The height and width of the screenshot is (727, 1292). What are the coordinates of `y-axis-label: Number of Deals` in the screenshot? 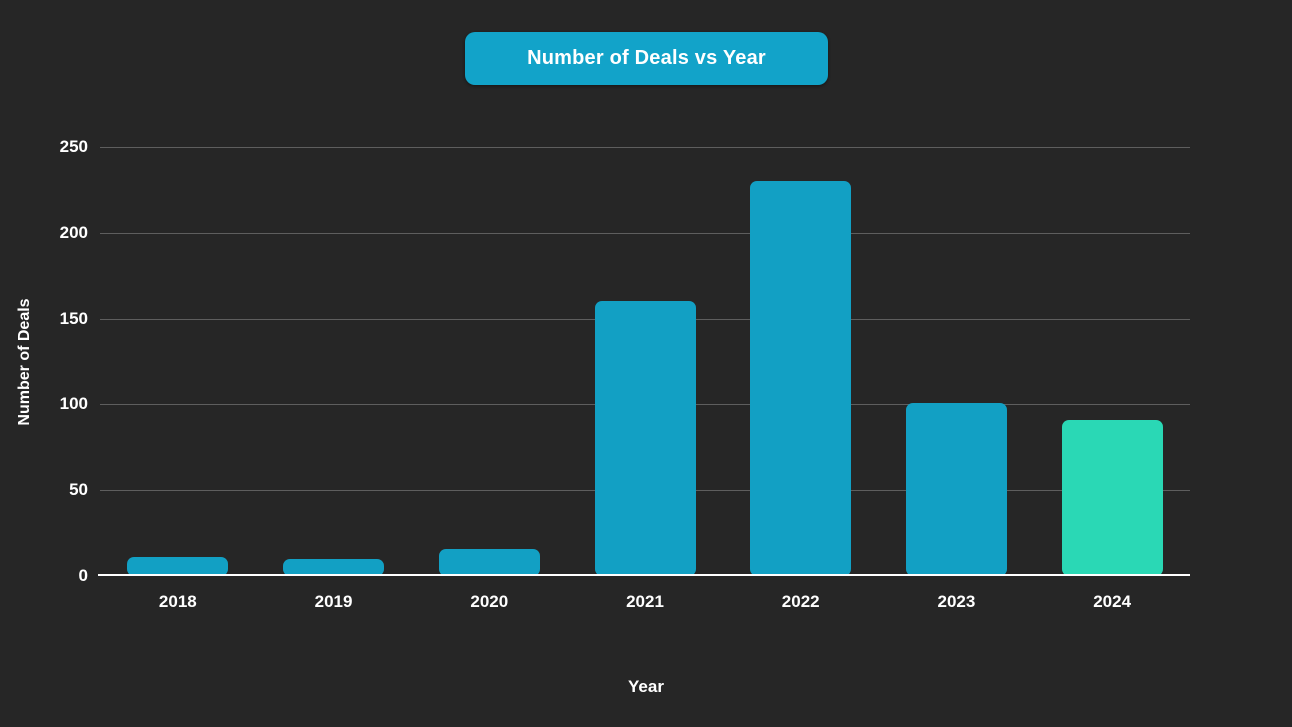 It's located at (24, 362).